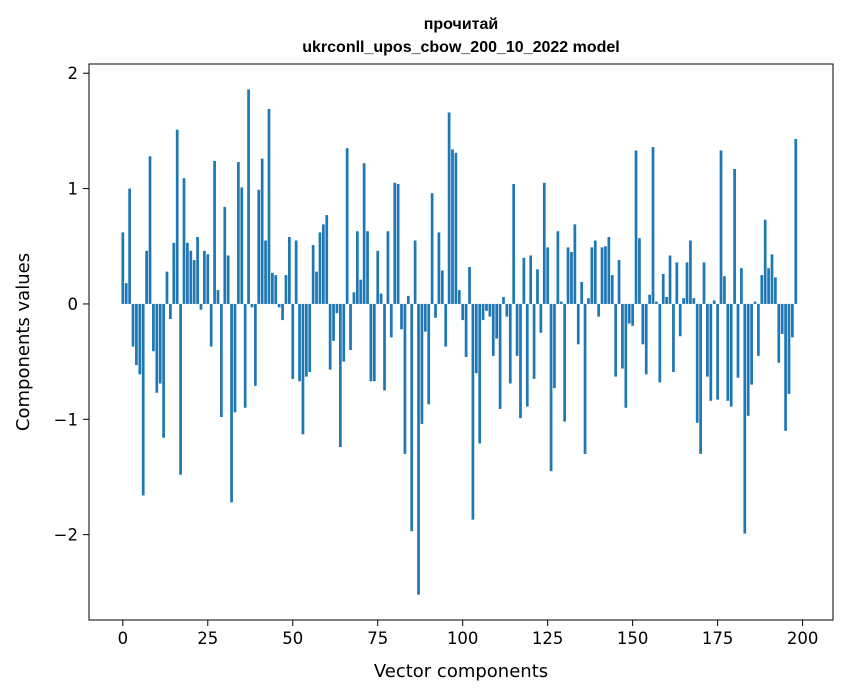 This screenshot has width=847, height=696. I want to click on x-tick-label: 50, so click(292, 638).